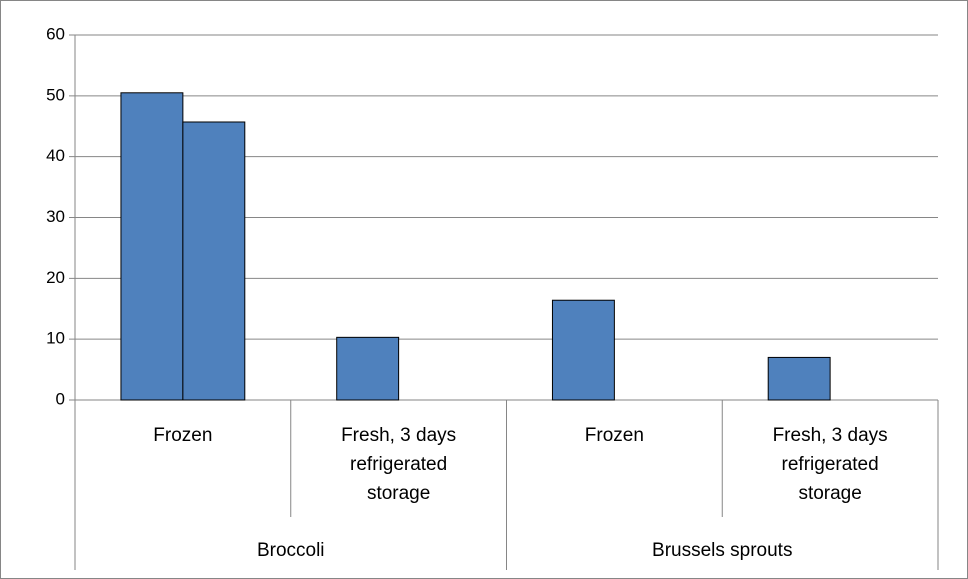 This screenshot has height=579, width=968. I want to click on y-tick-label: 10, so click(55, 338).